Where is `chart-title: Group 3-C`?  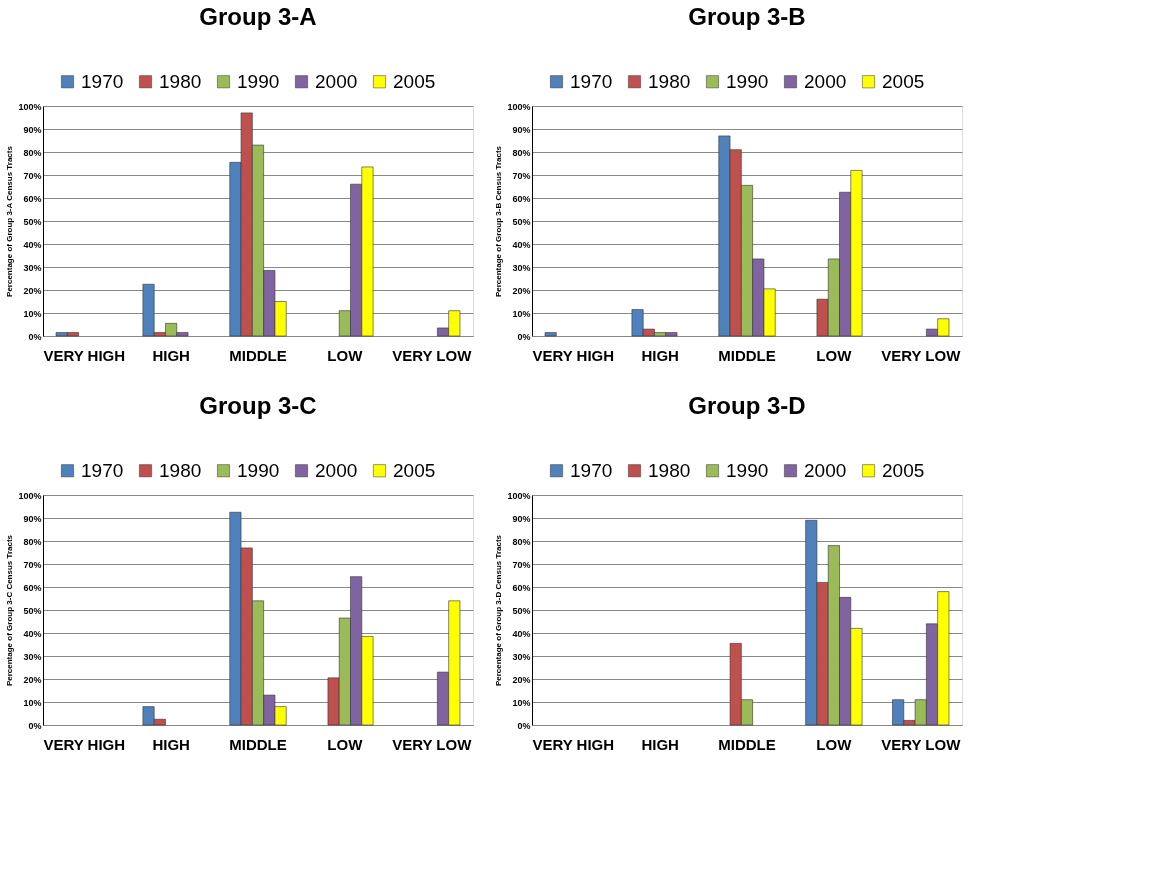
chart-title: Group 3-C is located at coordinates (258, 405).